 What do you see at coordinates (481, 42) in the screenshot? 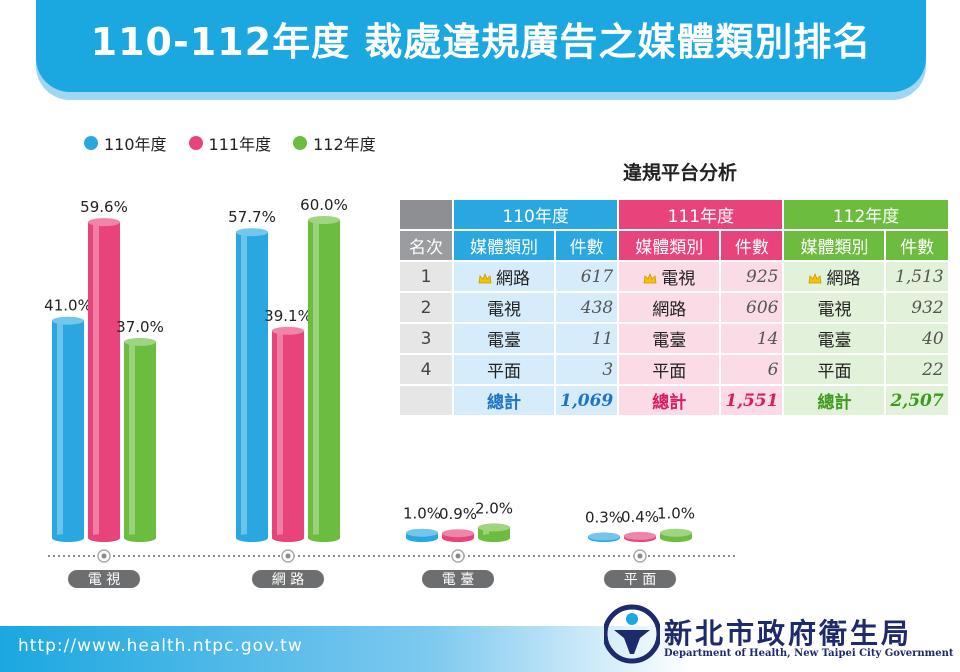
I see `page-title: 110-112年度 裁處違規廣告之媒體類別排名` at bounding box center [481, 42].